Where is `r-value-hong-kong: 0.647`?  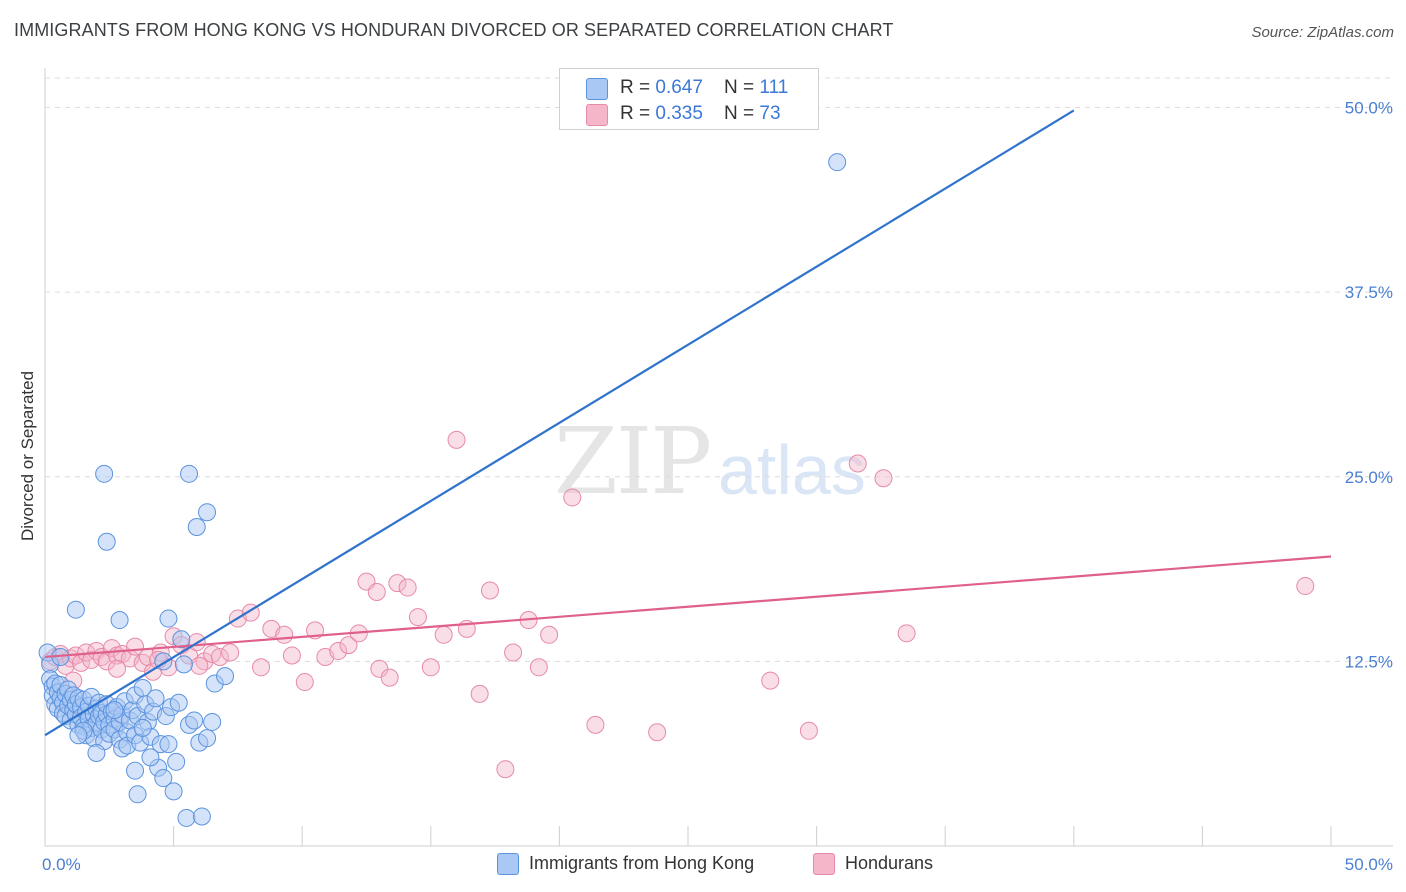
r-value-hong-kong: 0.647 is located at coordinates (679, 87).